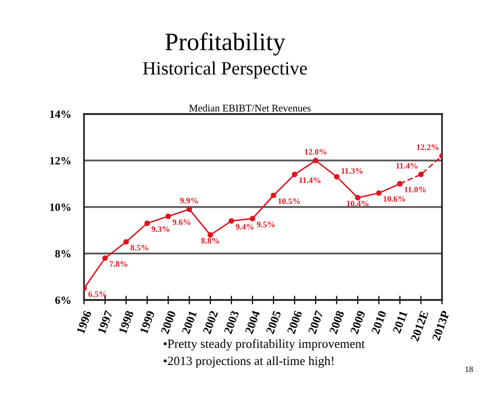  What do you see at coordinates (352, 171) in the screenshot?
I see `data-label: 11.3%` at bounding box center [352, 171].